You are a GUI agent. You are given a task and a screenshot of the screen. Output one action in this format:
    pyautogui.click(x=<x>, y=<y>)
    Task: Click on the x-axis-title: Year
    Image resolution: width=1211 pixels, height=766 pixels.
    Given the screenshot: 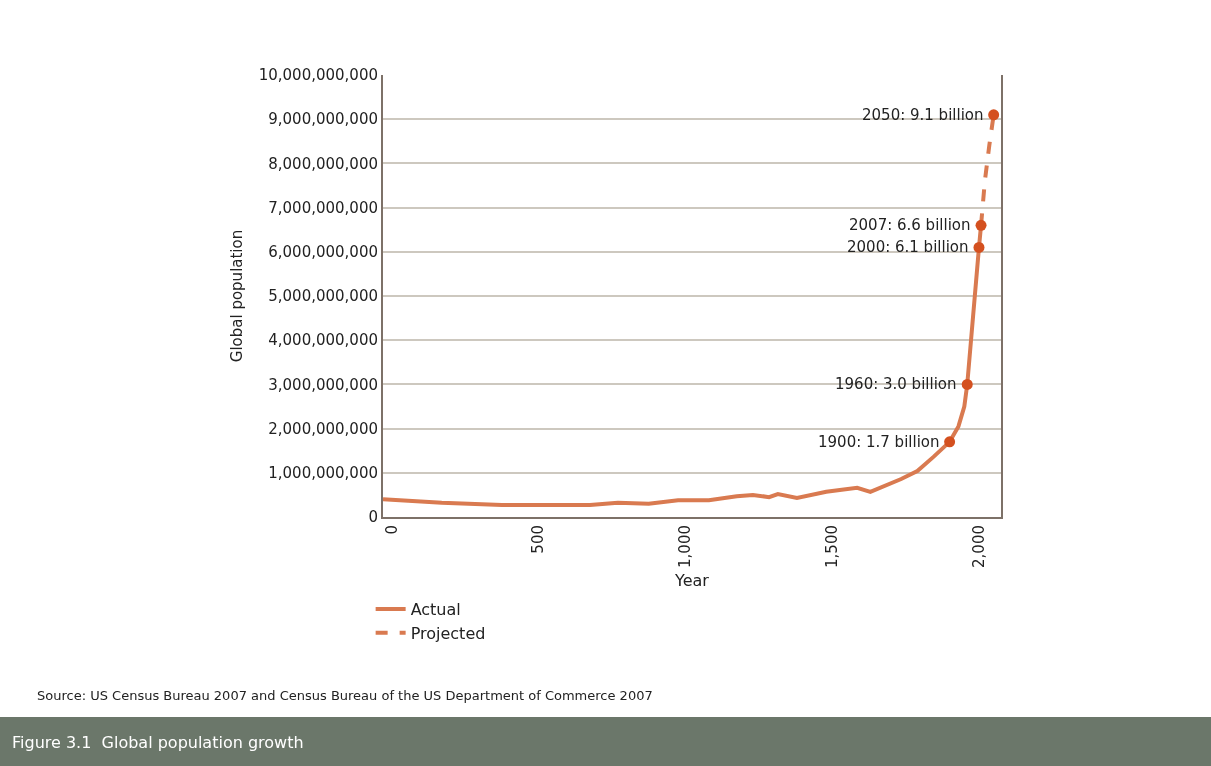 What is the action you would take?
    pyautogui.click(x=692, y=581)
    